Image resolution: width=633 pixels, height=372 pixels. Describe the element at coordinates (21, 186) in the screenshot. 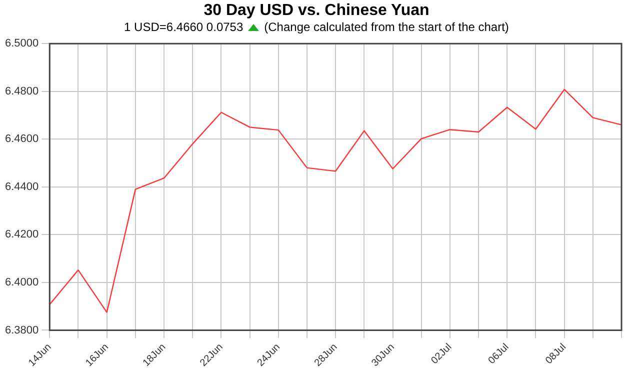

I see `y-tick-label: 6.4400` at that location.